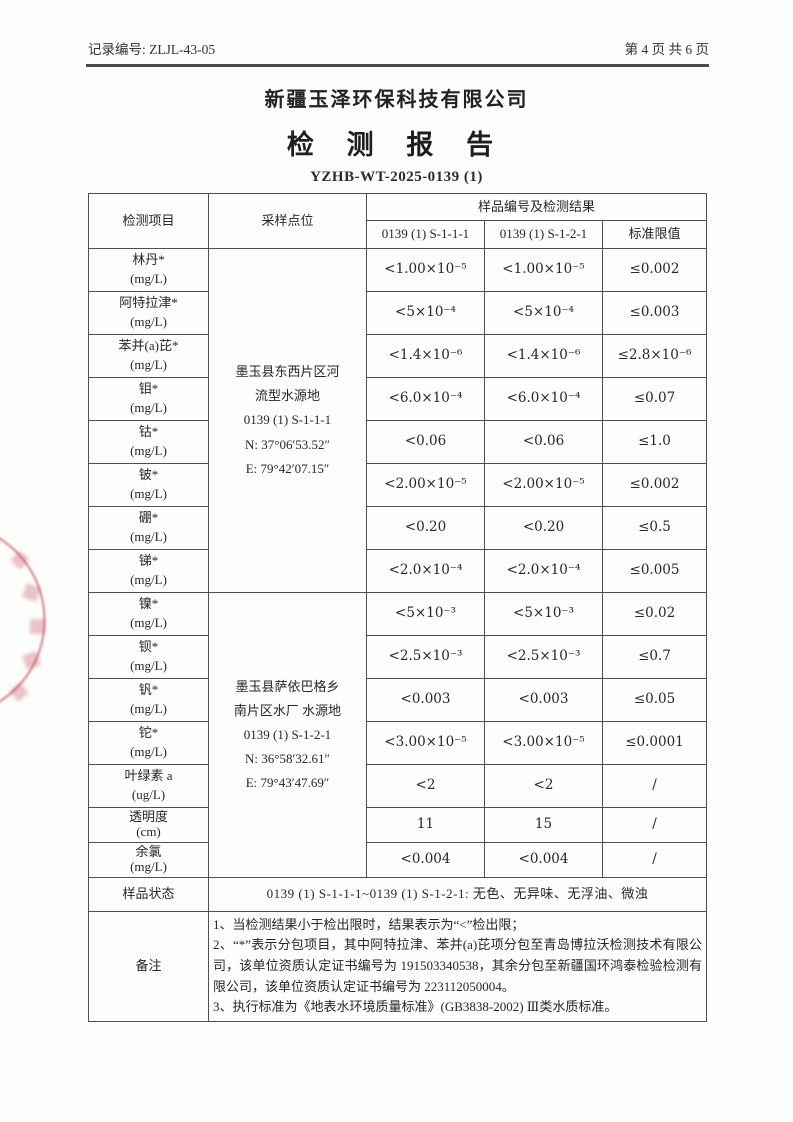 The width and height of the screenshot is (793, 1122). I want to click on param-cell: 镍* (mg/L), so click(148, 614).